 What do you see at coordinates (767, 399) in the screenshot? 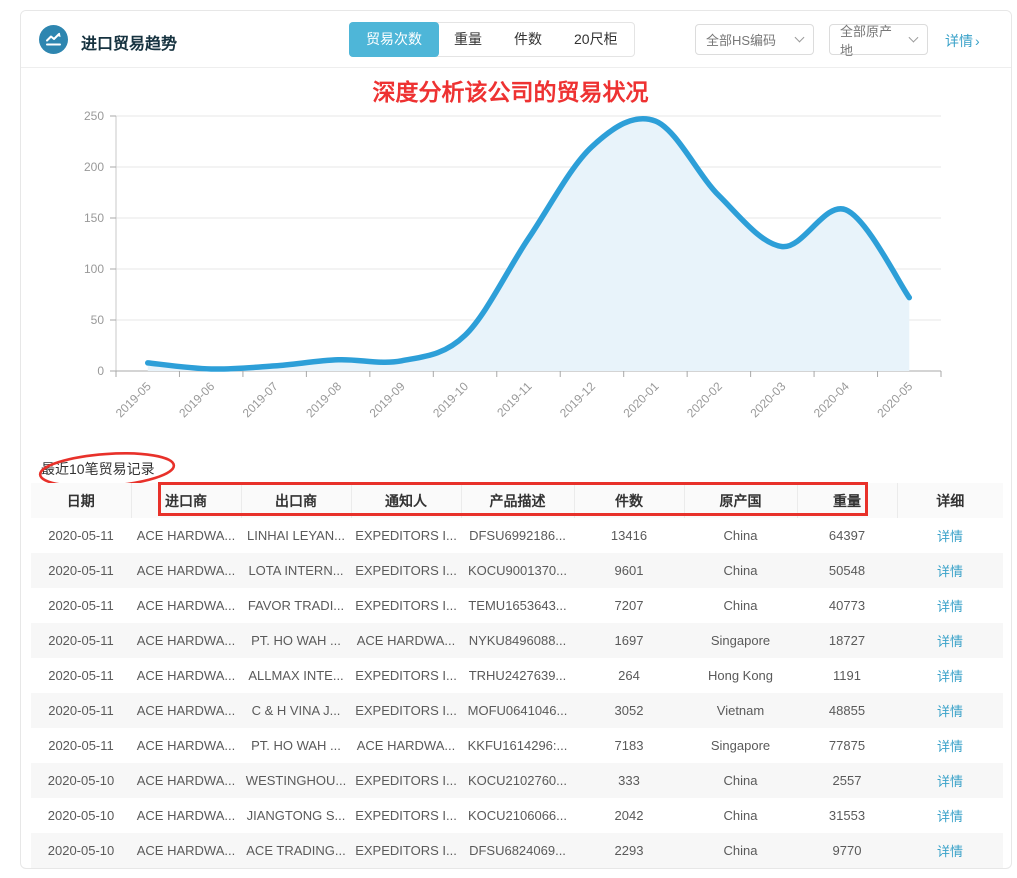
I see `svg-text: 2020-03` at bounding box center [767, 399].